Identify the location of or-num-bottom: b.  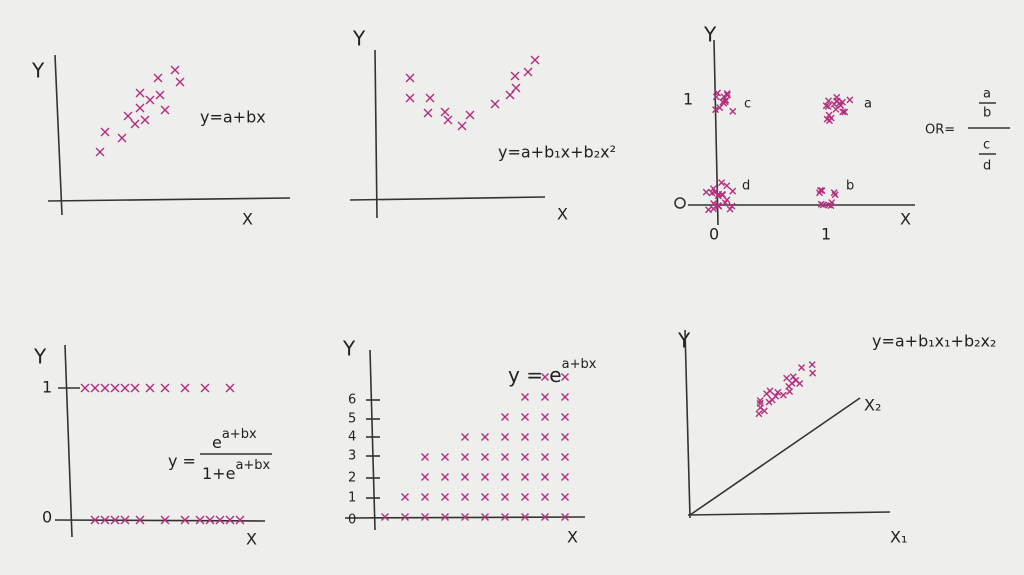
(987, 113).